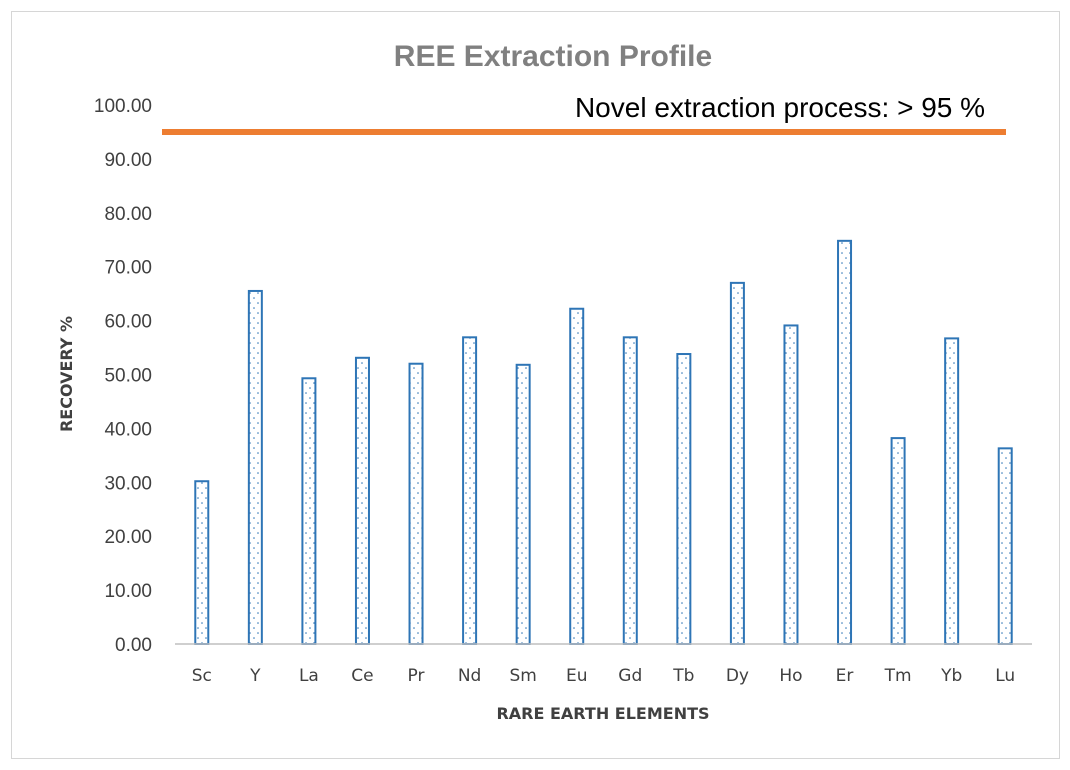 The image size is (1070, 770). Describe the element at coordinates (416, 503) in the screenshot. I see `bar-pr` at that location.